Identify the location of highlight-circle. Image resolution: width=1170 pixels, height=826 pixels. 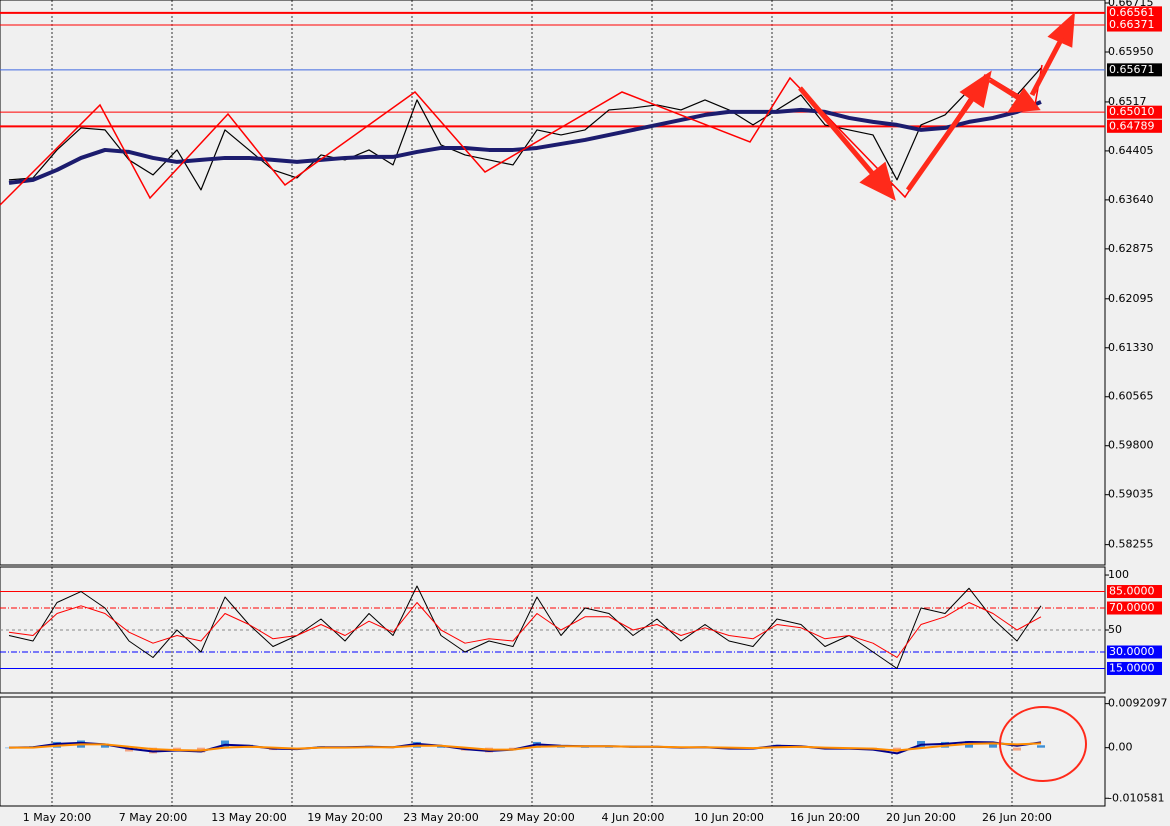
(1043, 744).